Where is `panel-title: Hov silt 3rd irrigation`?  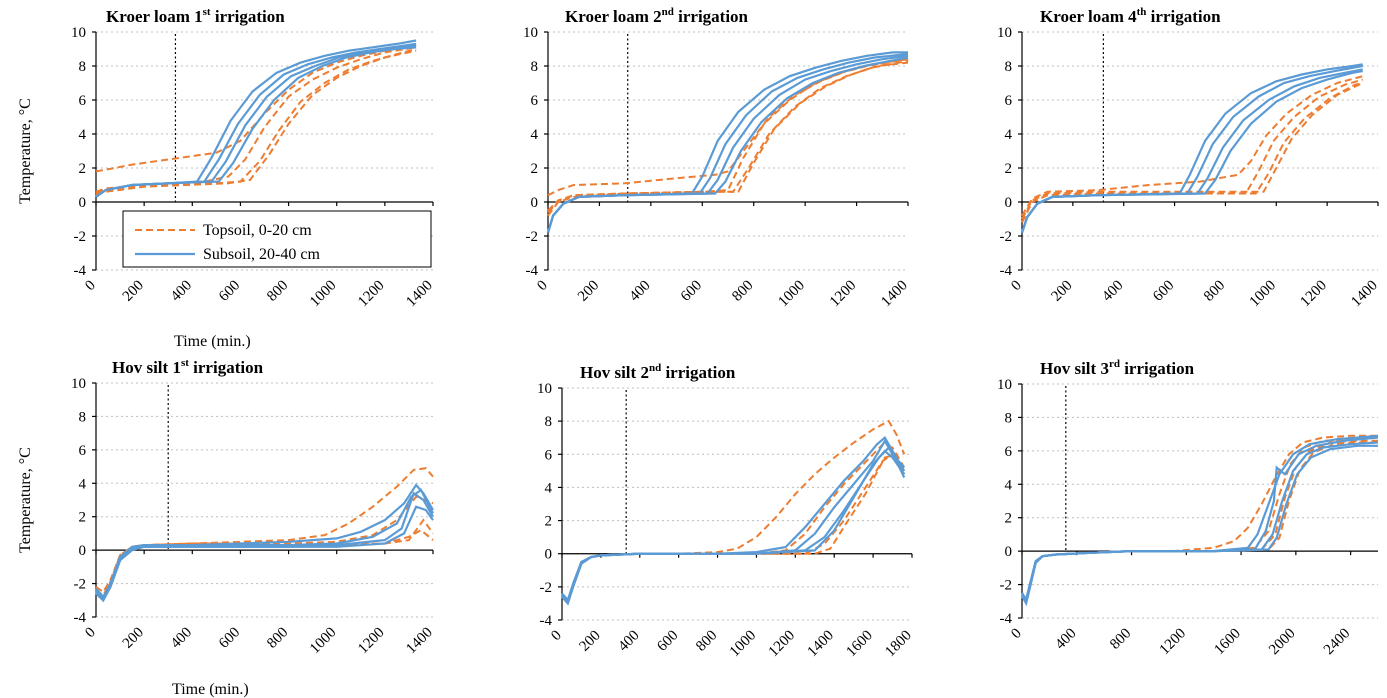 panel-title: Hov silt 3rd irrigation is located at coordinates (1117, 368).